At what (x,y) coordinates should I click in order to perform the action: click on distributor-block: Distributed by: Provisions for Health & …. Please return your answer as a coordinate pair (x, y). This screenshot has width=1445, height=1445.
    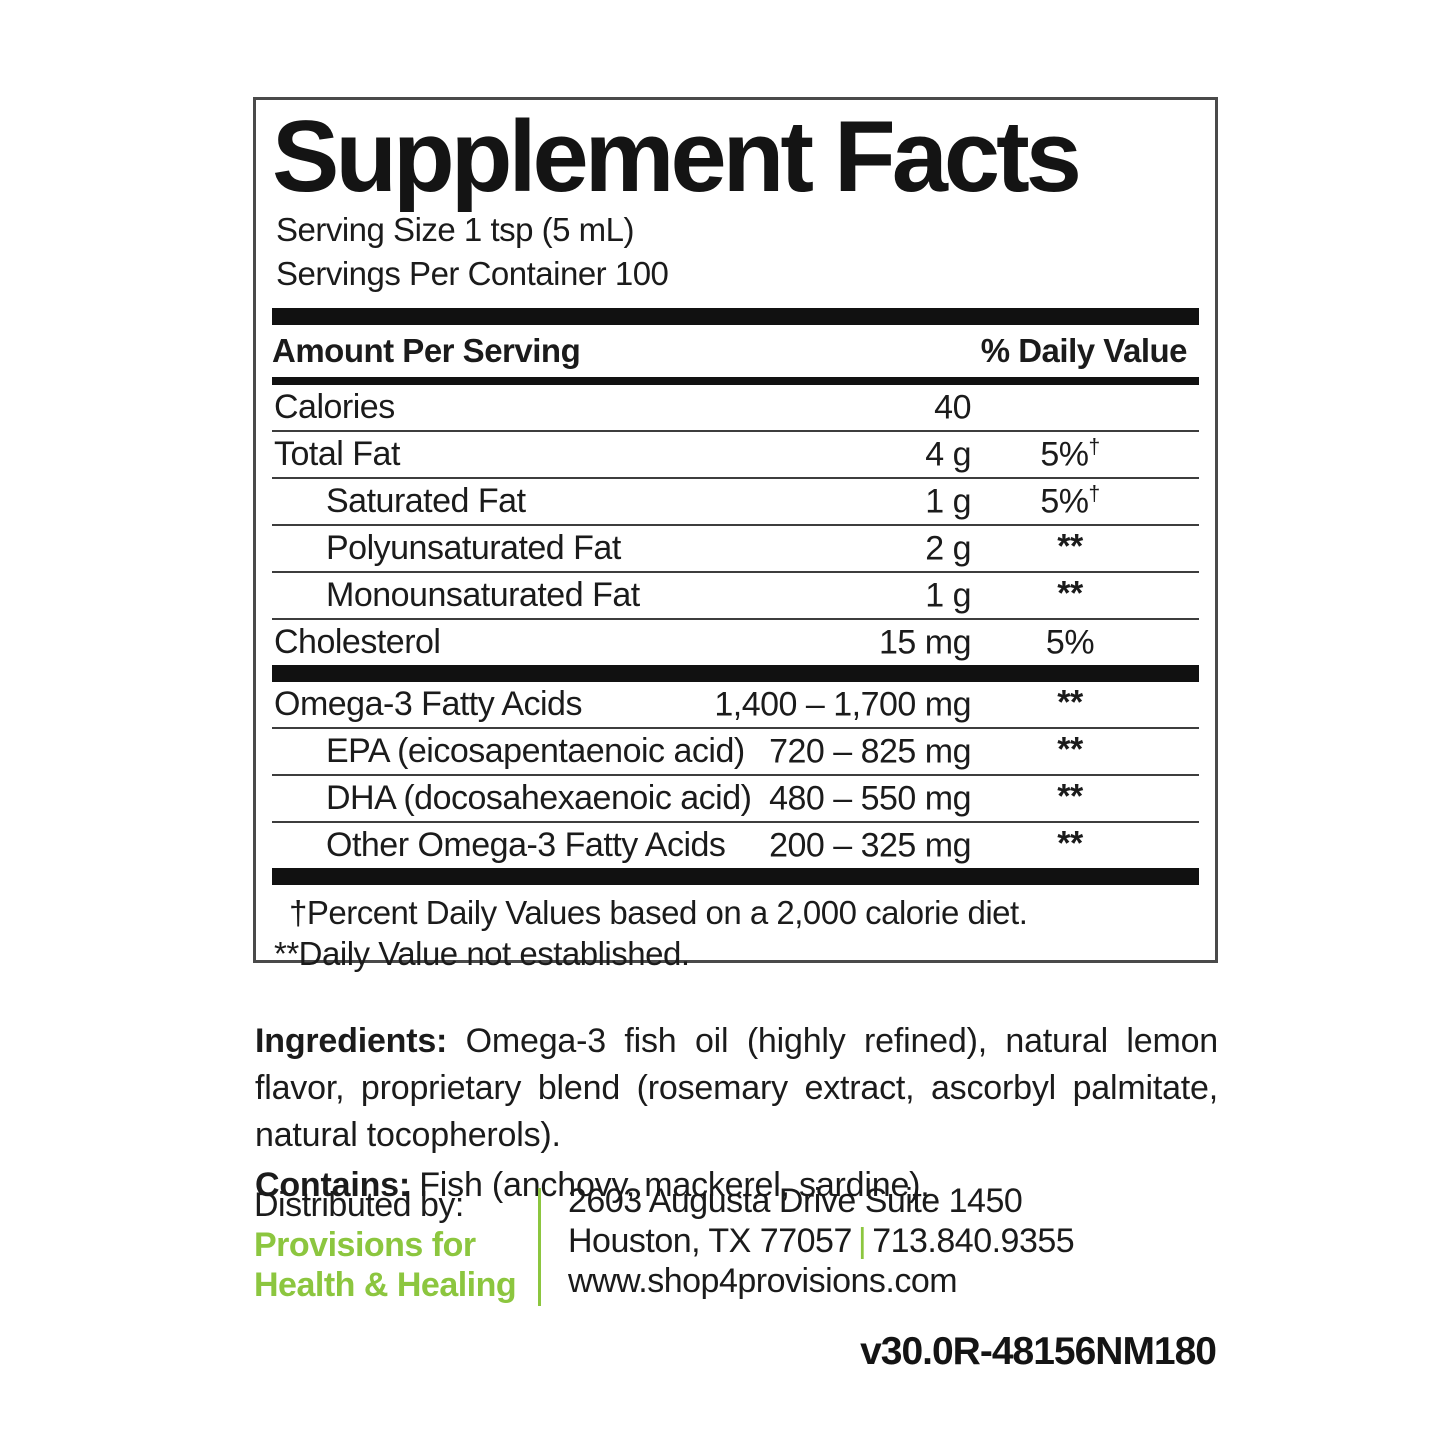
    Looking at the image, I should click on (385, 1245).